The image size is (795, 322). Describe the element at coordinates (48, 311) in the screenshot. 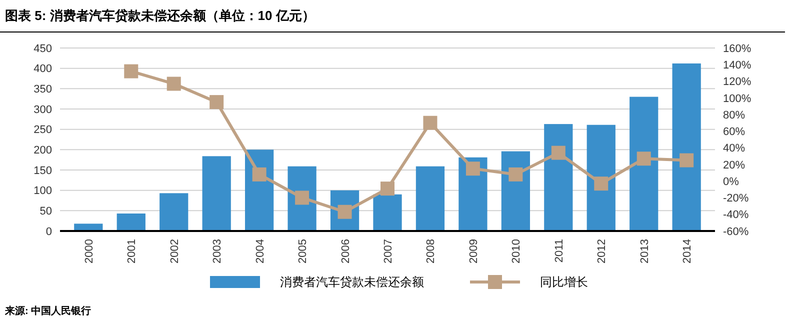

I see `source-note: 来源: 中国人民银行` at that location.